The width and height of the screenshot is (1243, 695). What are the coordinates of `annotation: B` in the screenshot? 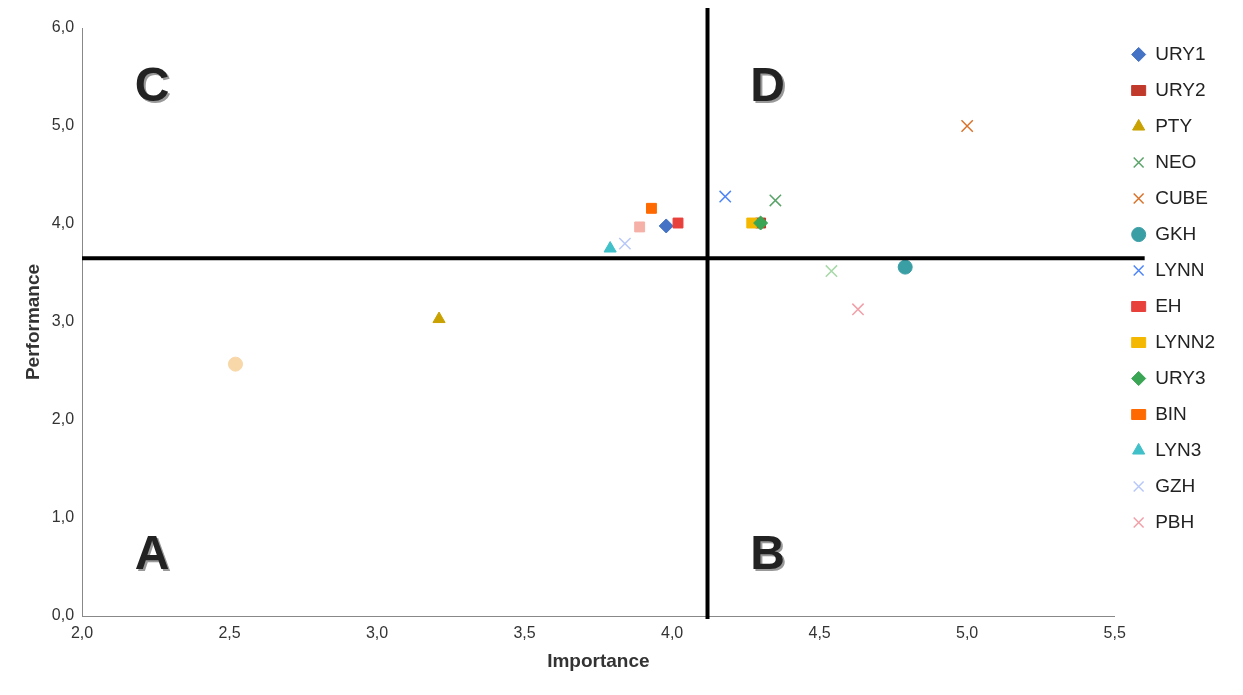 It's located at (769, 555).